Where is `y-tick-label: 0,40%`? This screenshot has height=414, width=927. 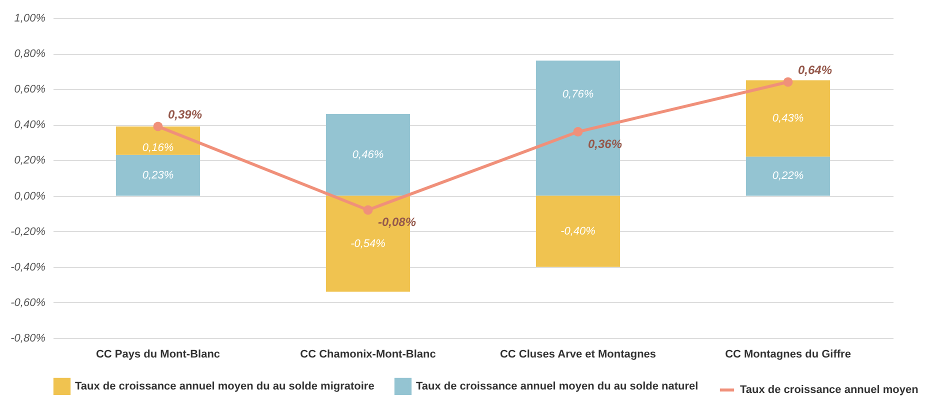 y-tick-label: 0,40% is located at coordinates (30, 125).